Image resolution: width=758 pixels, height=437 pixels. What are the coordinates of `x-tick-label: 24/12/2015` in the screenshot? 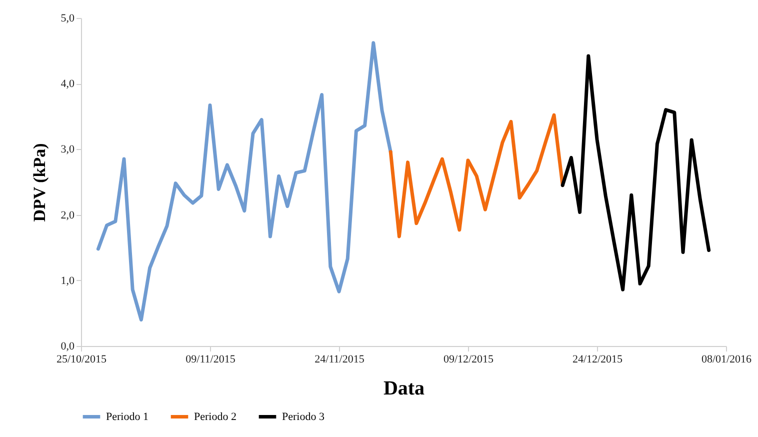 It's located at (598, 360).